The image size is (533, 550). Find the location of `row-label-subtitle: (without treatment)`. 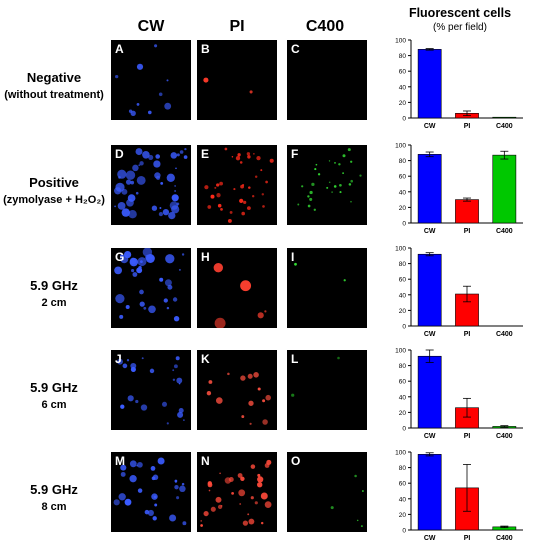

row-label-subtitle: (without treatment) is located at coordinates (54, 95).